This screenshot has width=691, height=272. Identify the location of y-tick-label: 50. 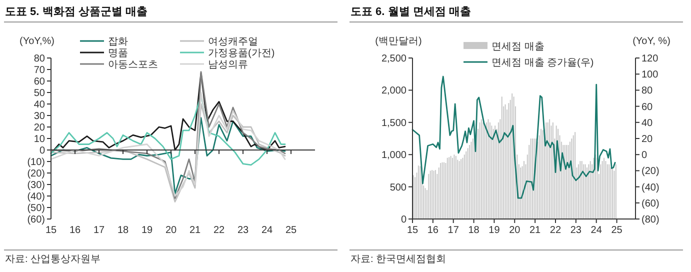
(40, 93).